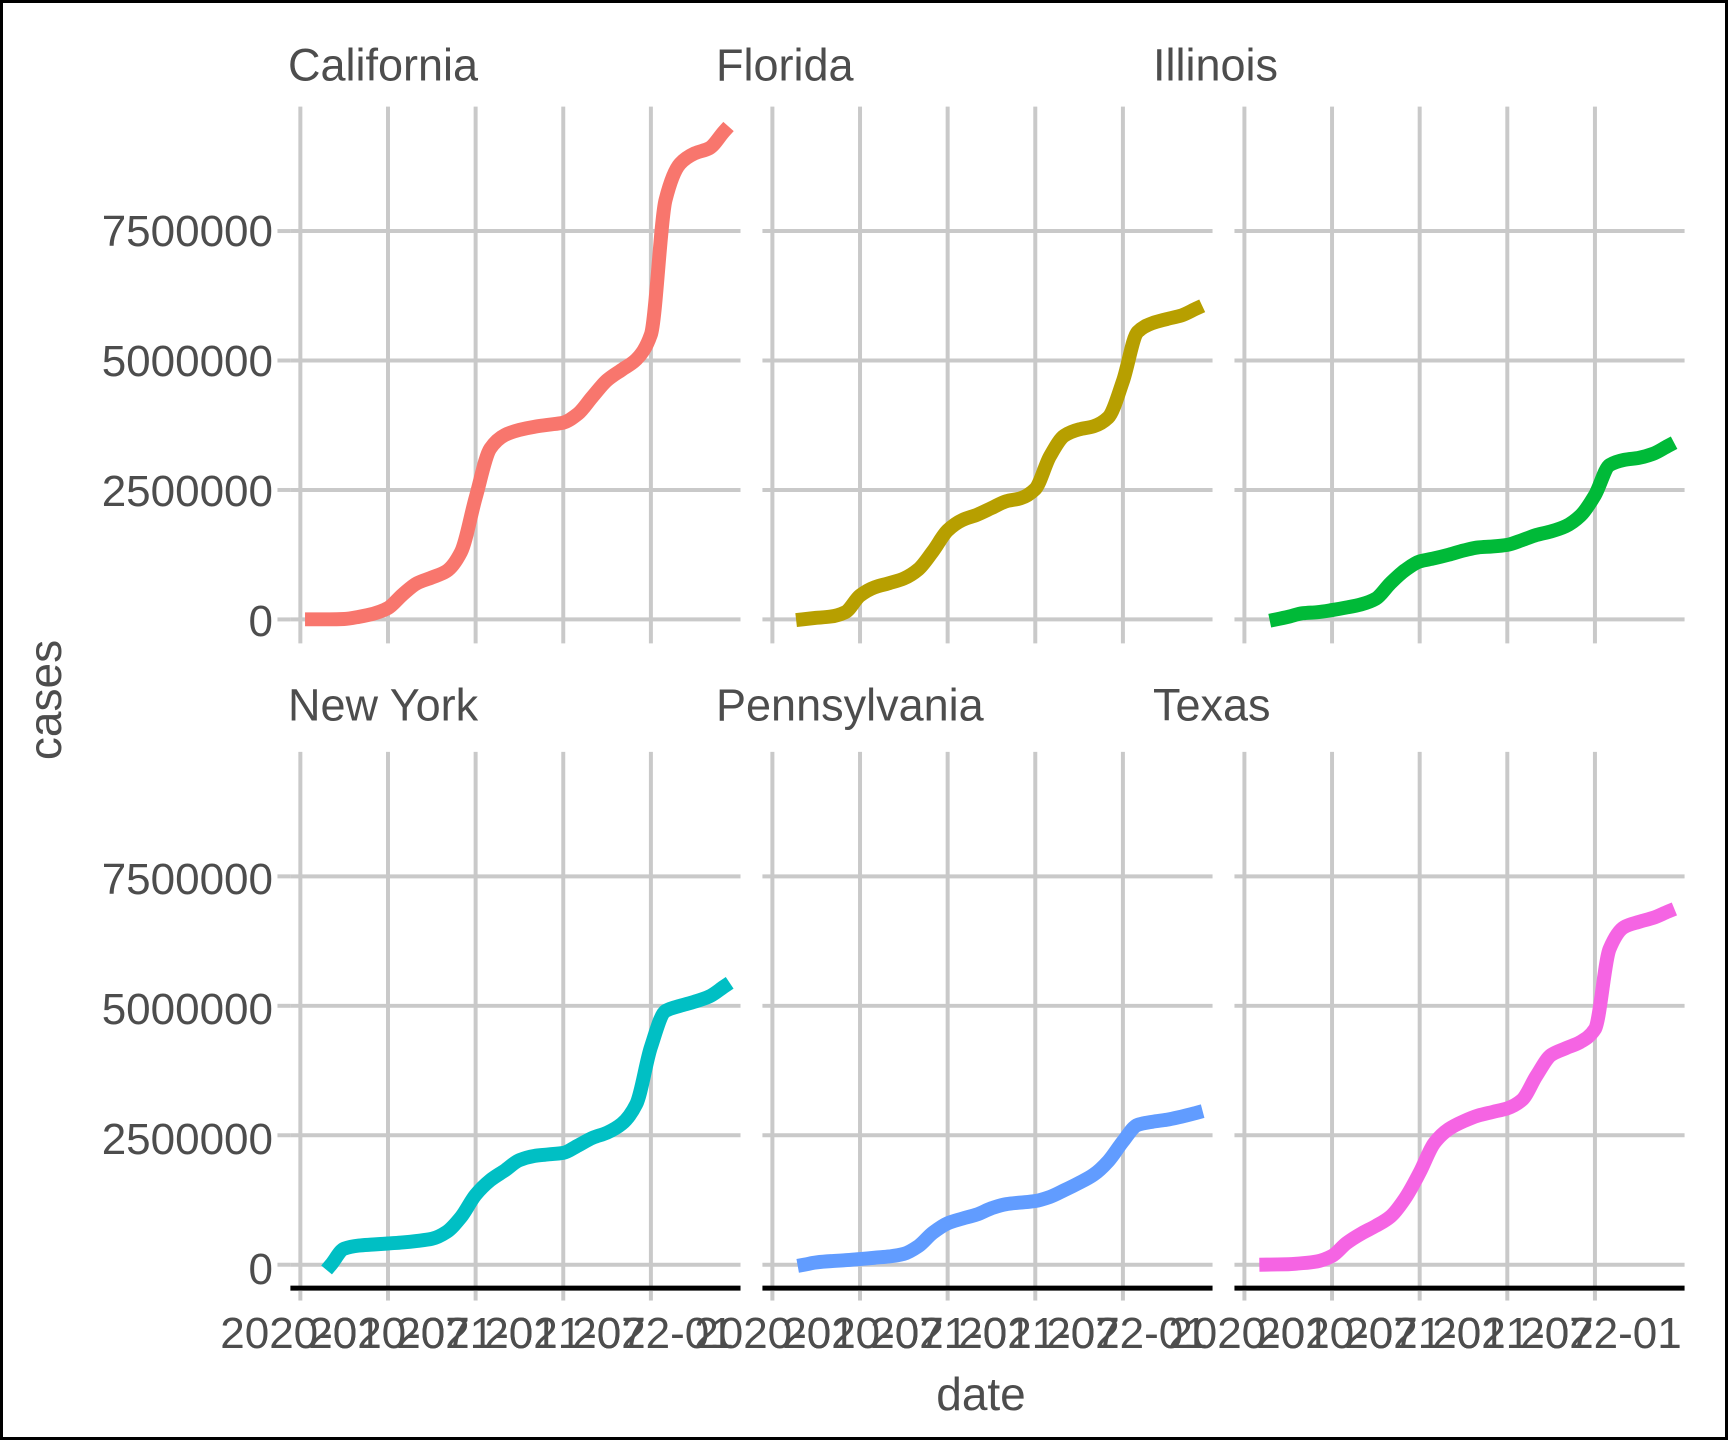 Image resolution: width=1728 pixels, height=1440 pixels. What do you see at coordinates (1212, 705) in the screenshot?
I see `facet-title-texas: Texas` at bounding box center [1212, 705].